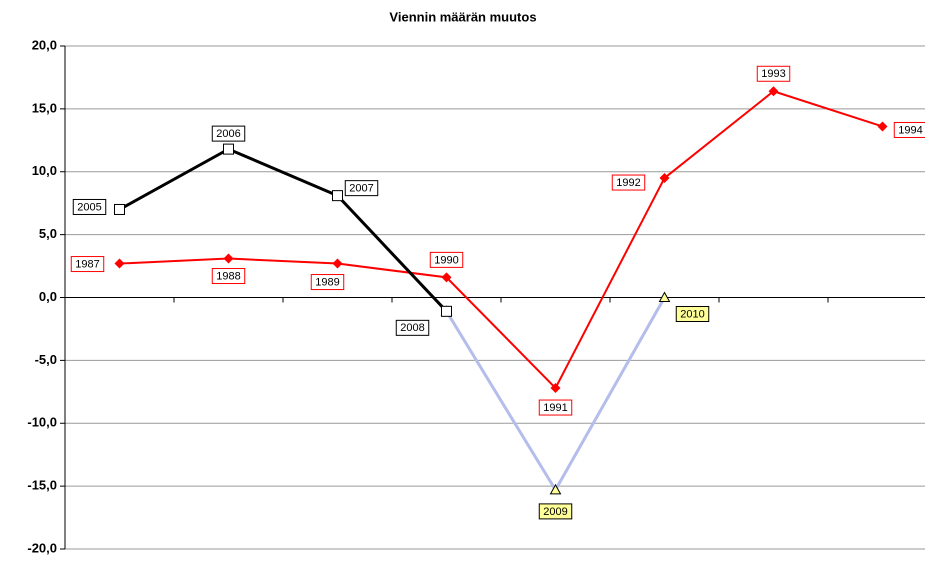  I want to click on data-label-text: 2008, so click(412, 328).